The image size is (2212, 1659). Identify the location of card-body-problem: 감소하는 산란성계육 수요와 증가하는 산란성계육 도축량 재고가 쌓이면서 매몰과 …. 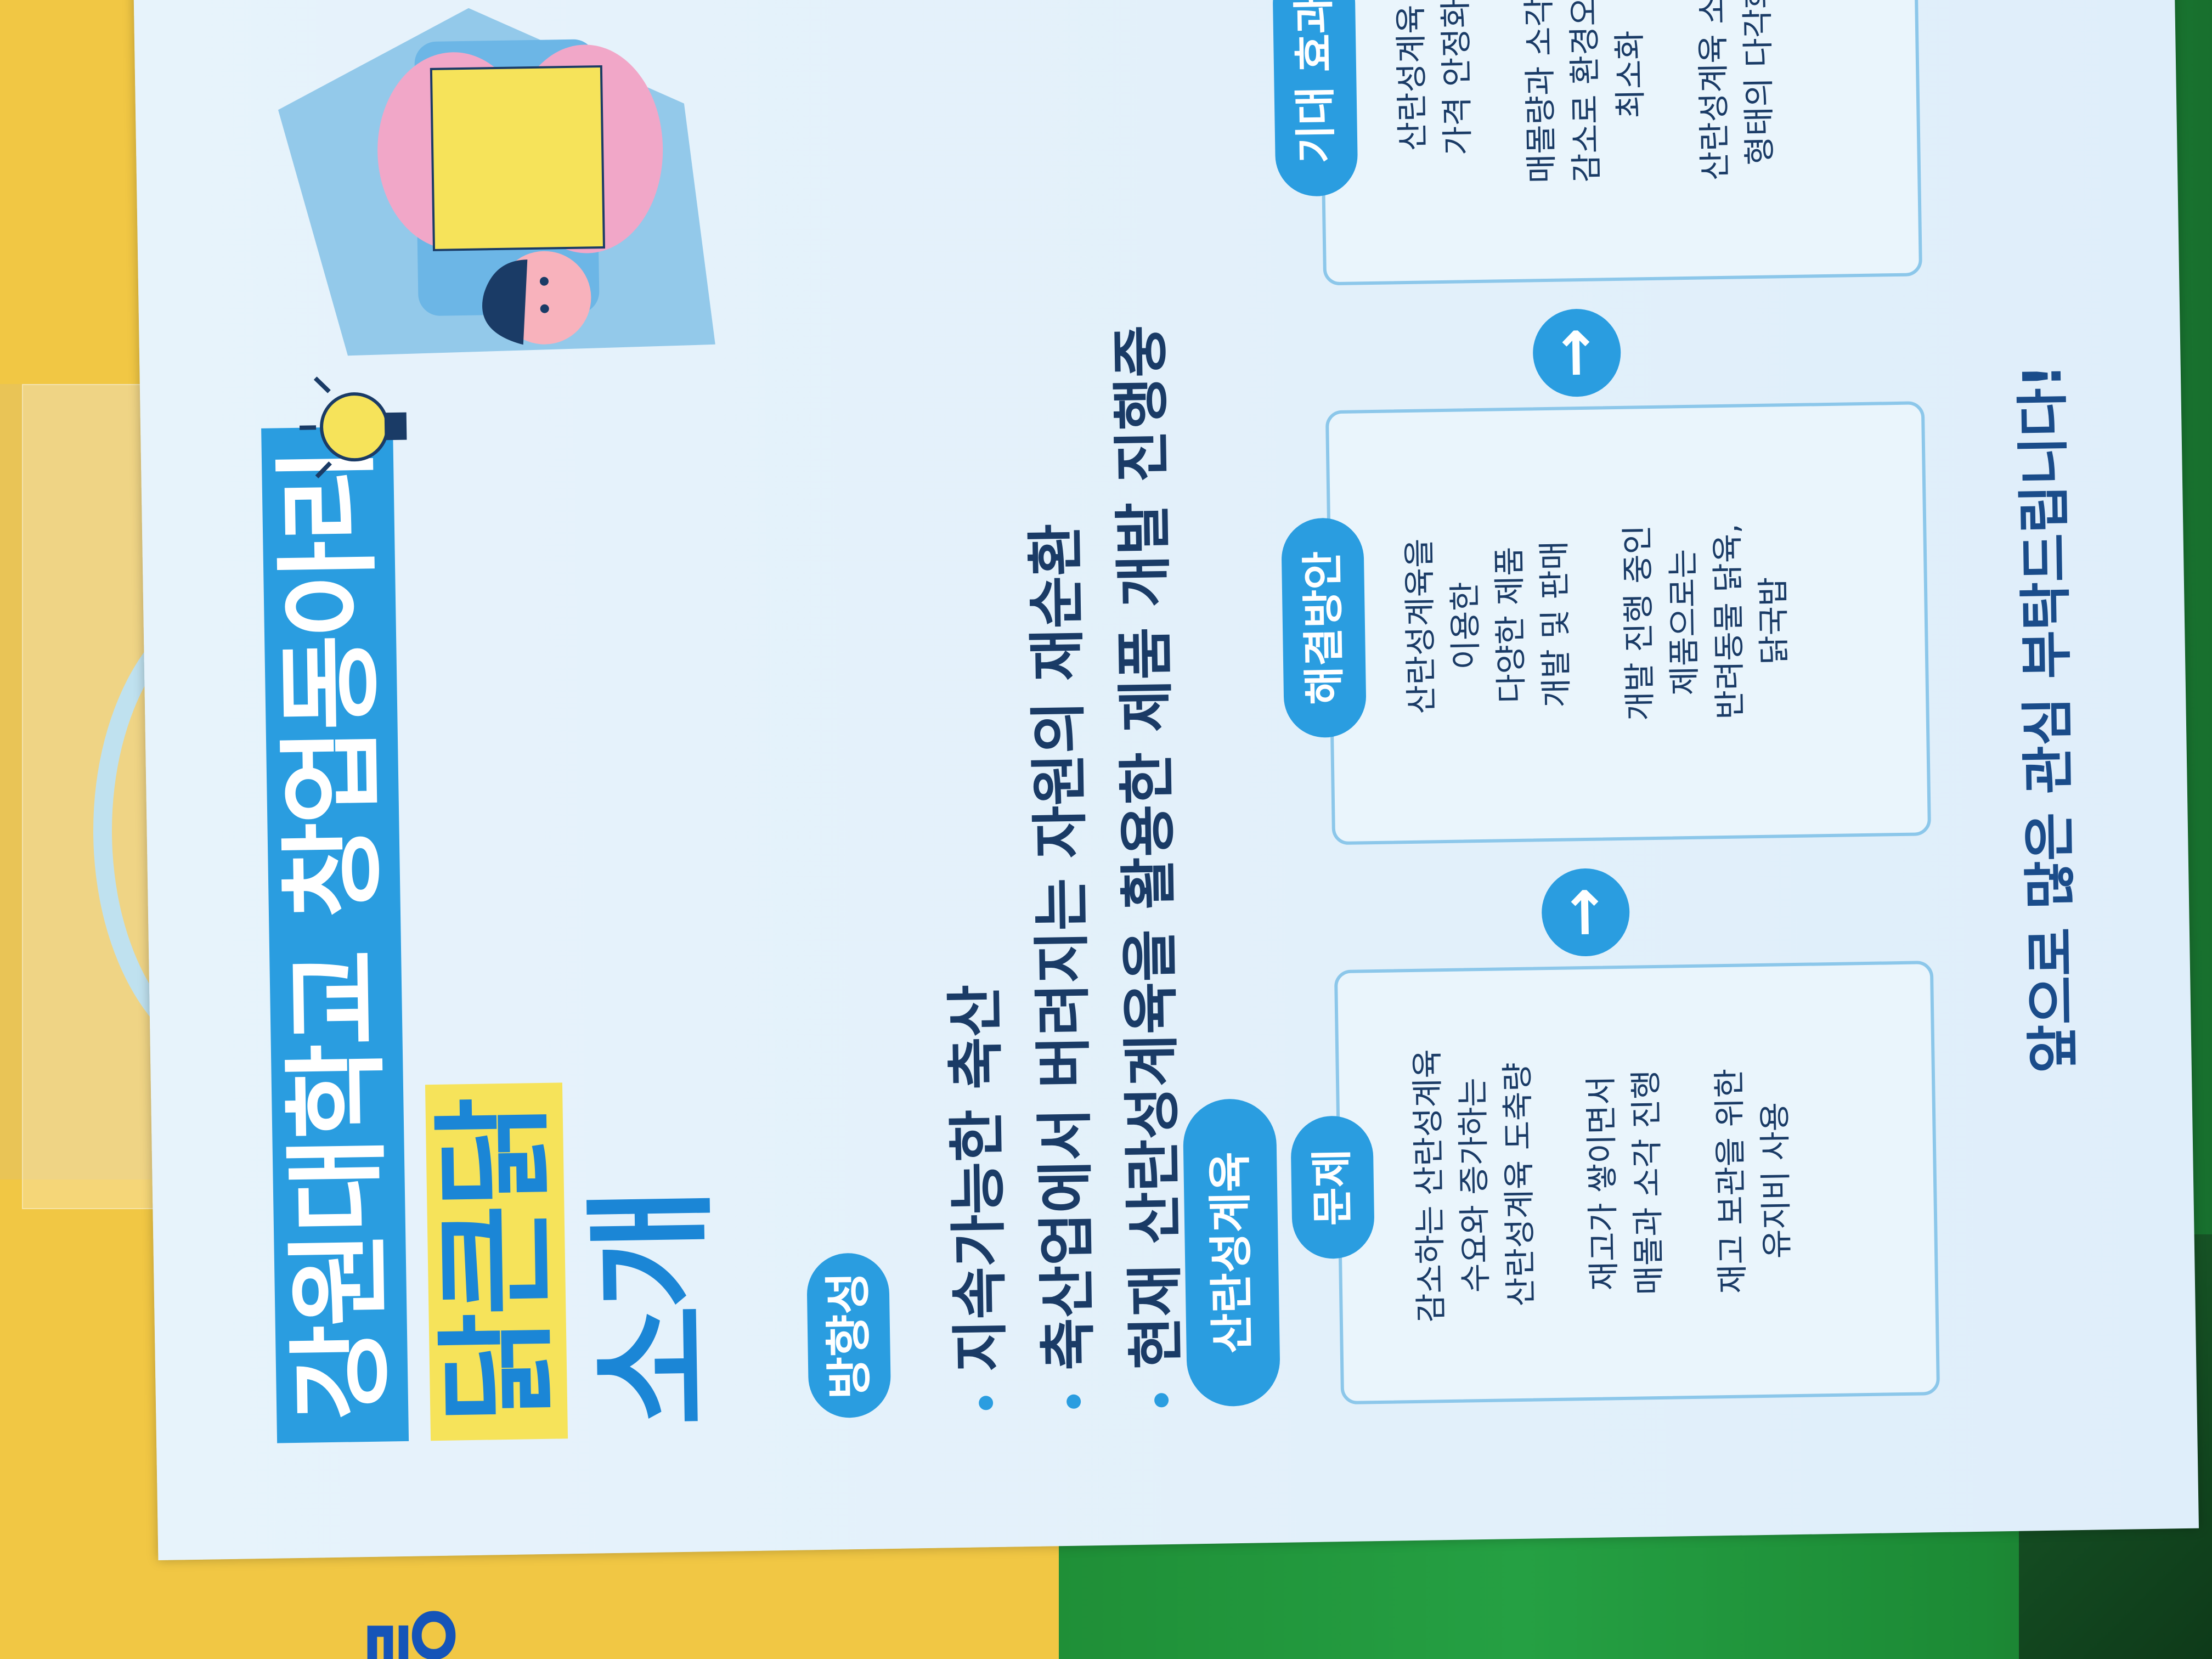
(1602, 1185).